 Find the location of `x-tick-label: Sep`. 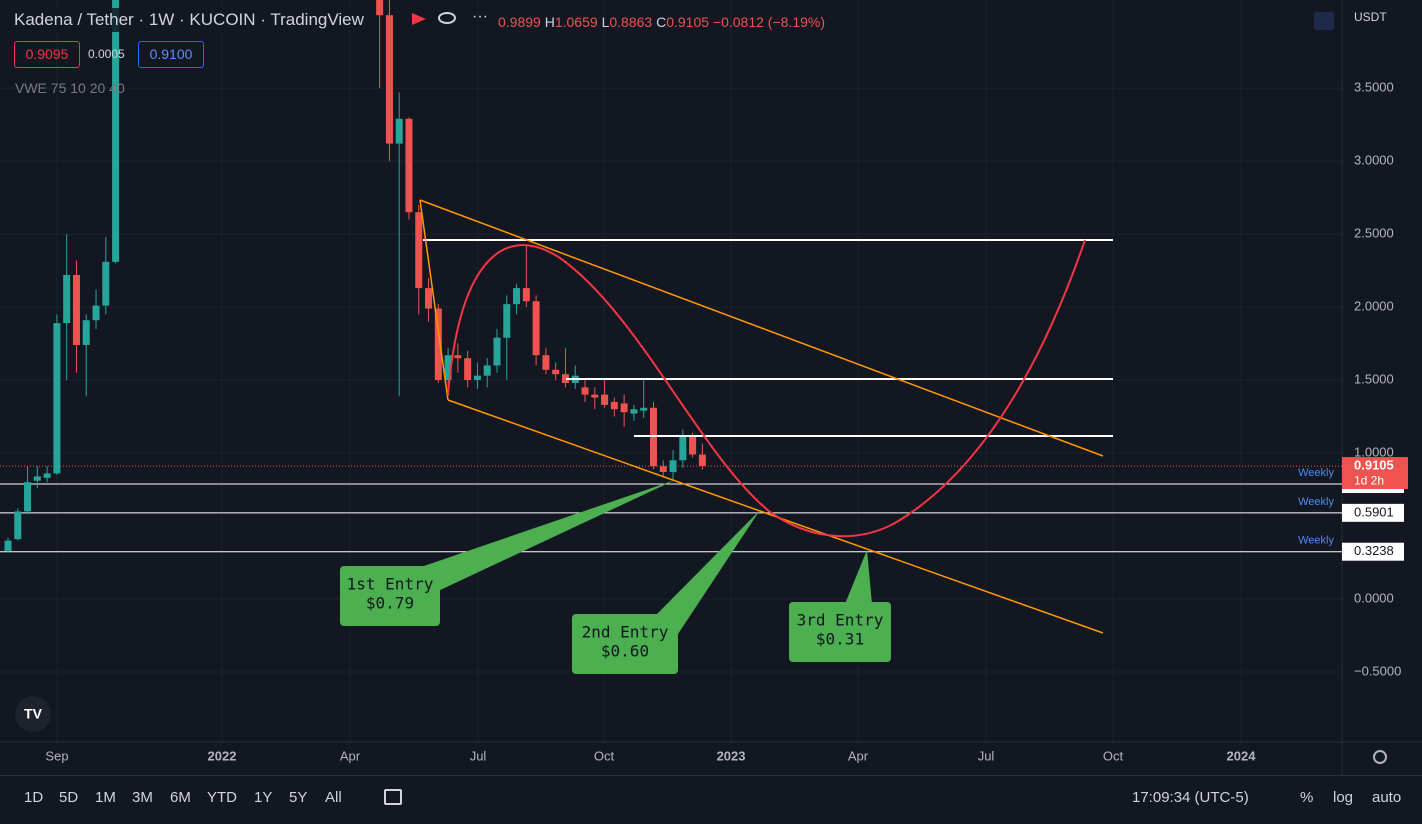

x-tick-label: Sep is located at coordinates (56, 755).